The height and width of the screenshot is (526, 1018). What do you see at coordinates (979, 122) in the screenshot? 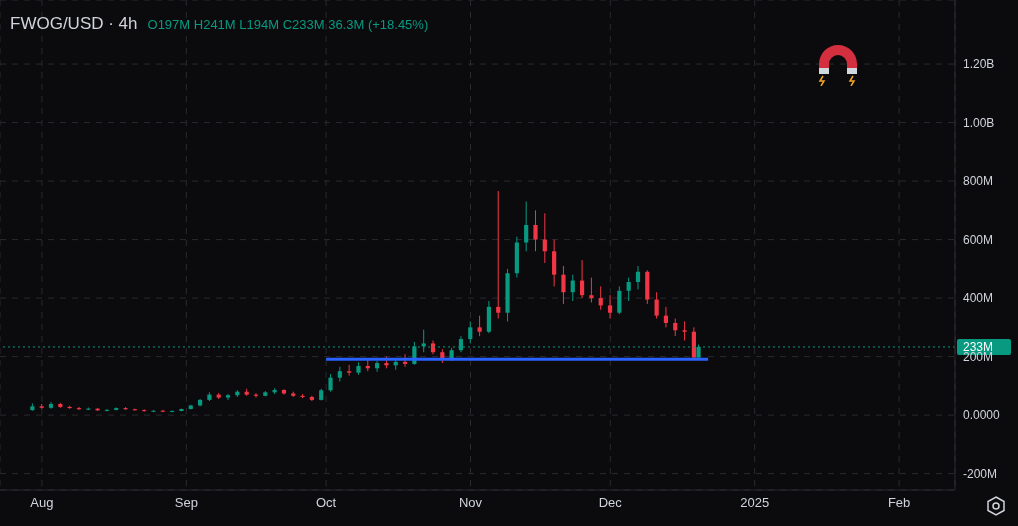
I see `y-tick-label: 1.00B` at bounding box center [979, 122].